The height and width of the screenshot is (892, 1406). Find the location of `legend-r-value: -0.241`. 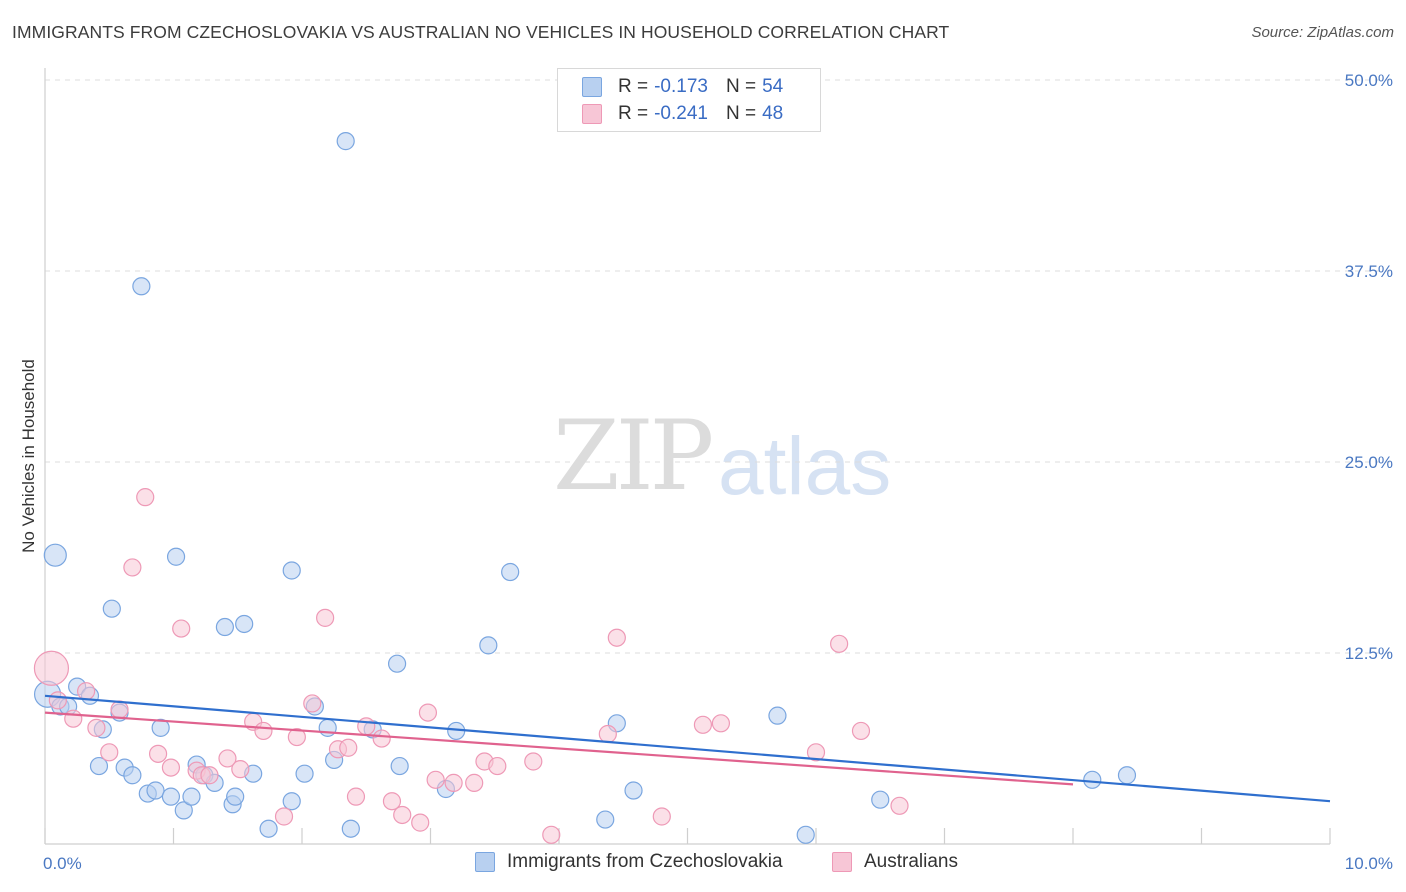

legend-r-value: -0.241 is located at coordinates (681, 113).